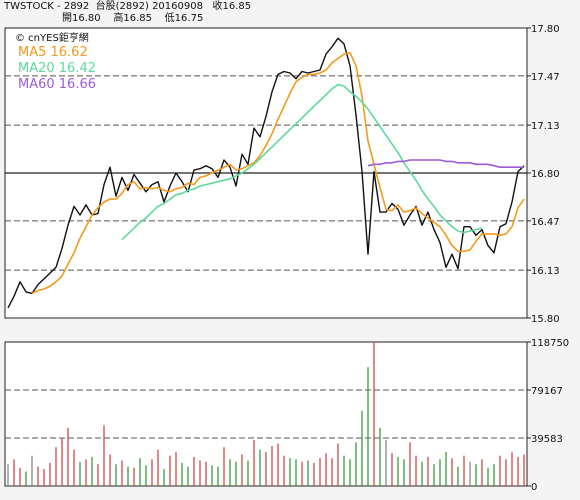  Describe the element at coordinates (534, 487) in the screenshot. I see `volume-tick-label: 0` at that location.